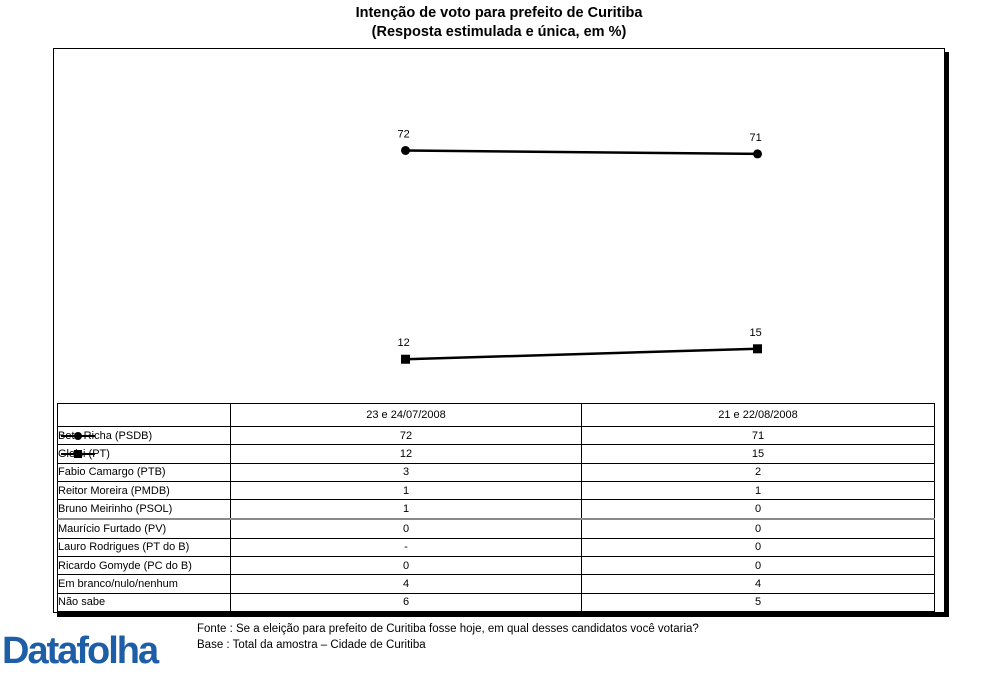 This screenshot has width=1000, height=676. What do you see at coordinates (758, 415) in the screenshot?
I see `column-header-date-2: 21 e 22/08/2008` at bounding box center [758, 415].